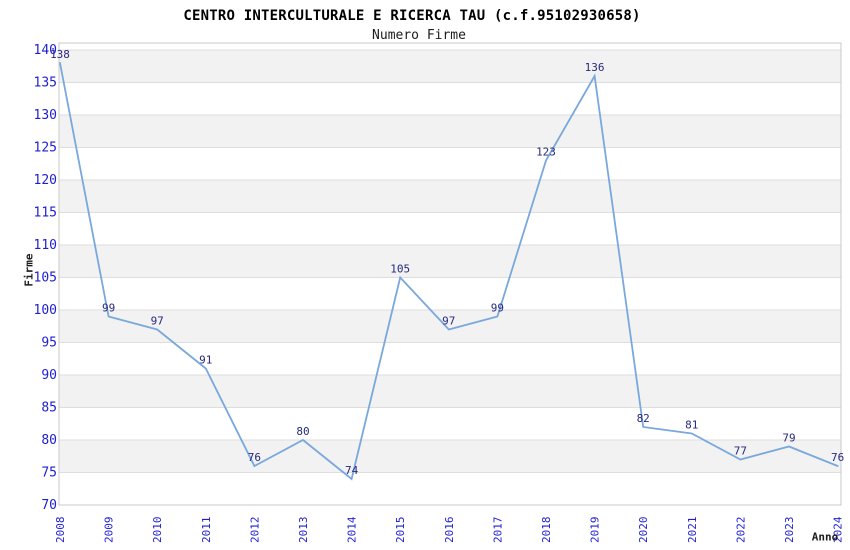 The image size is (850, 550). Describe the element at coordinates (205, 360) in the screenshot. I see `data-label: 91` at that location.